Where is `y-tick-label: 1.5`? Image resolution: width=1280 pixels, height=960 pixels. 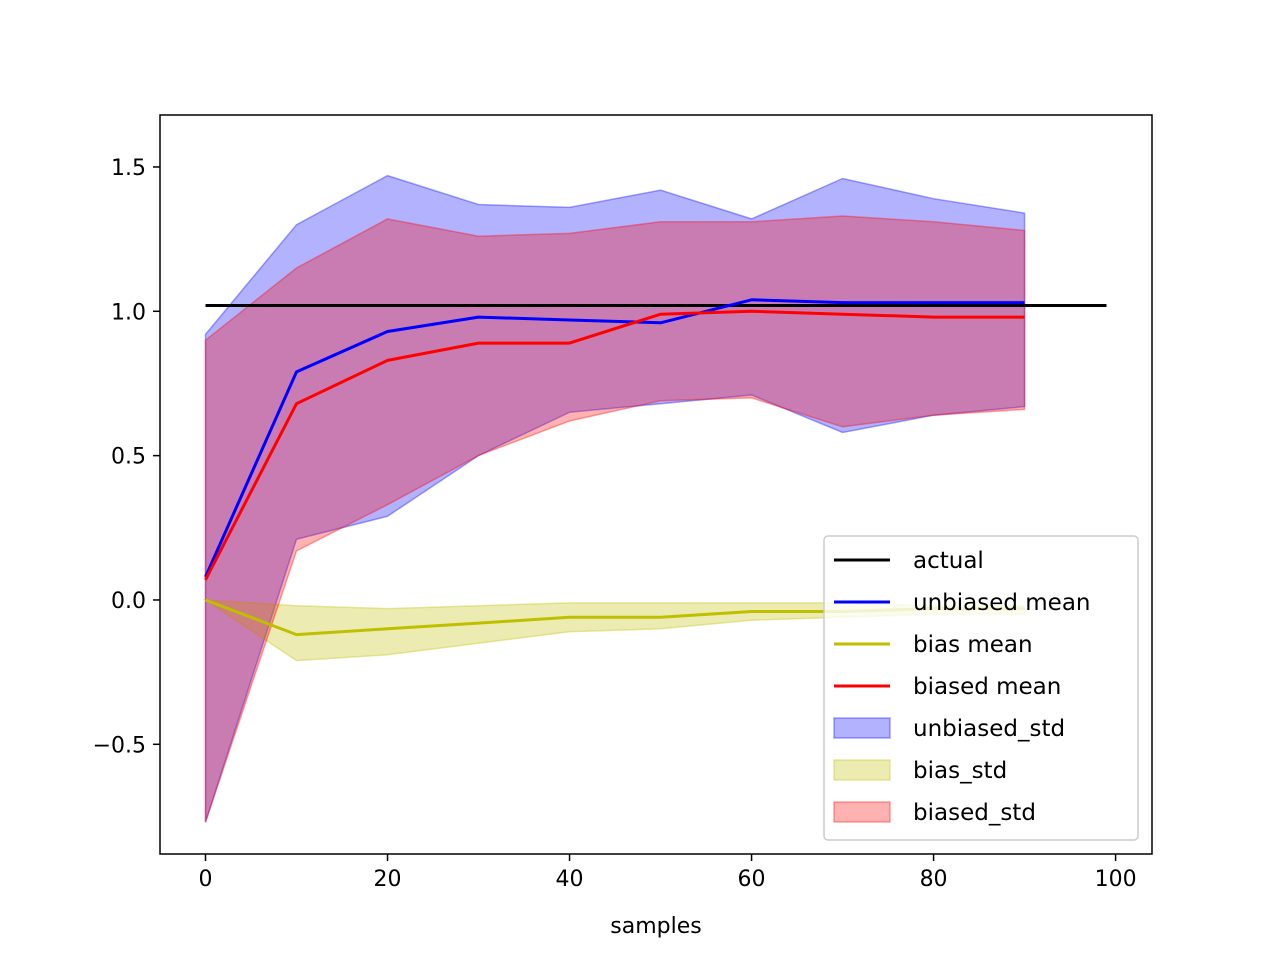 y-tick-label: 1.5 is located at coordinates (128, 168).